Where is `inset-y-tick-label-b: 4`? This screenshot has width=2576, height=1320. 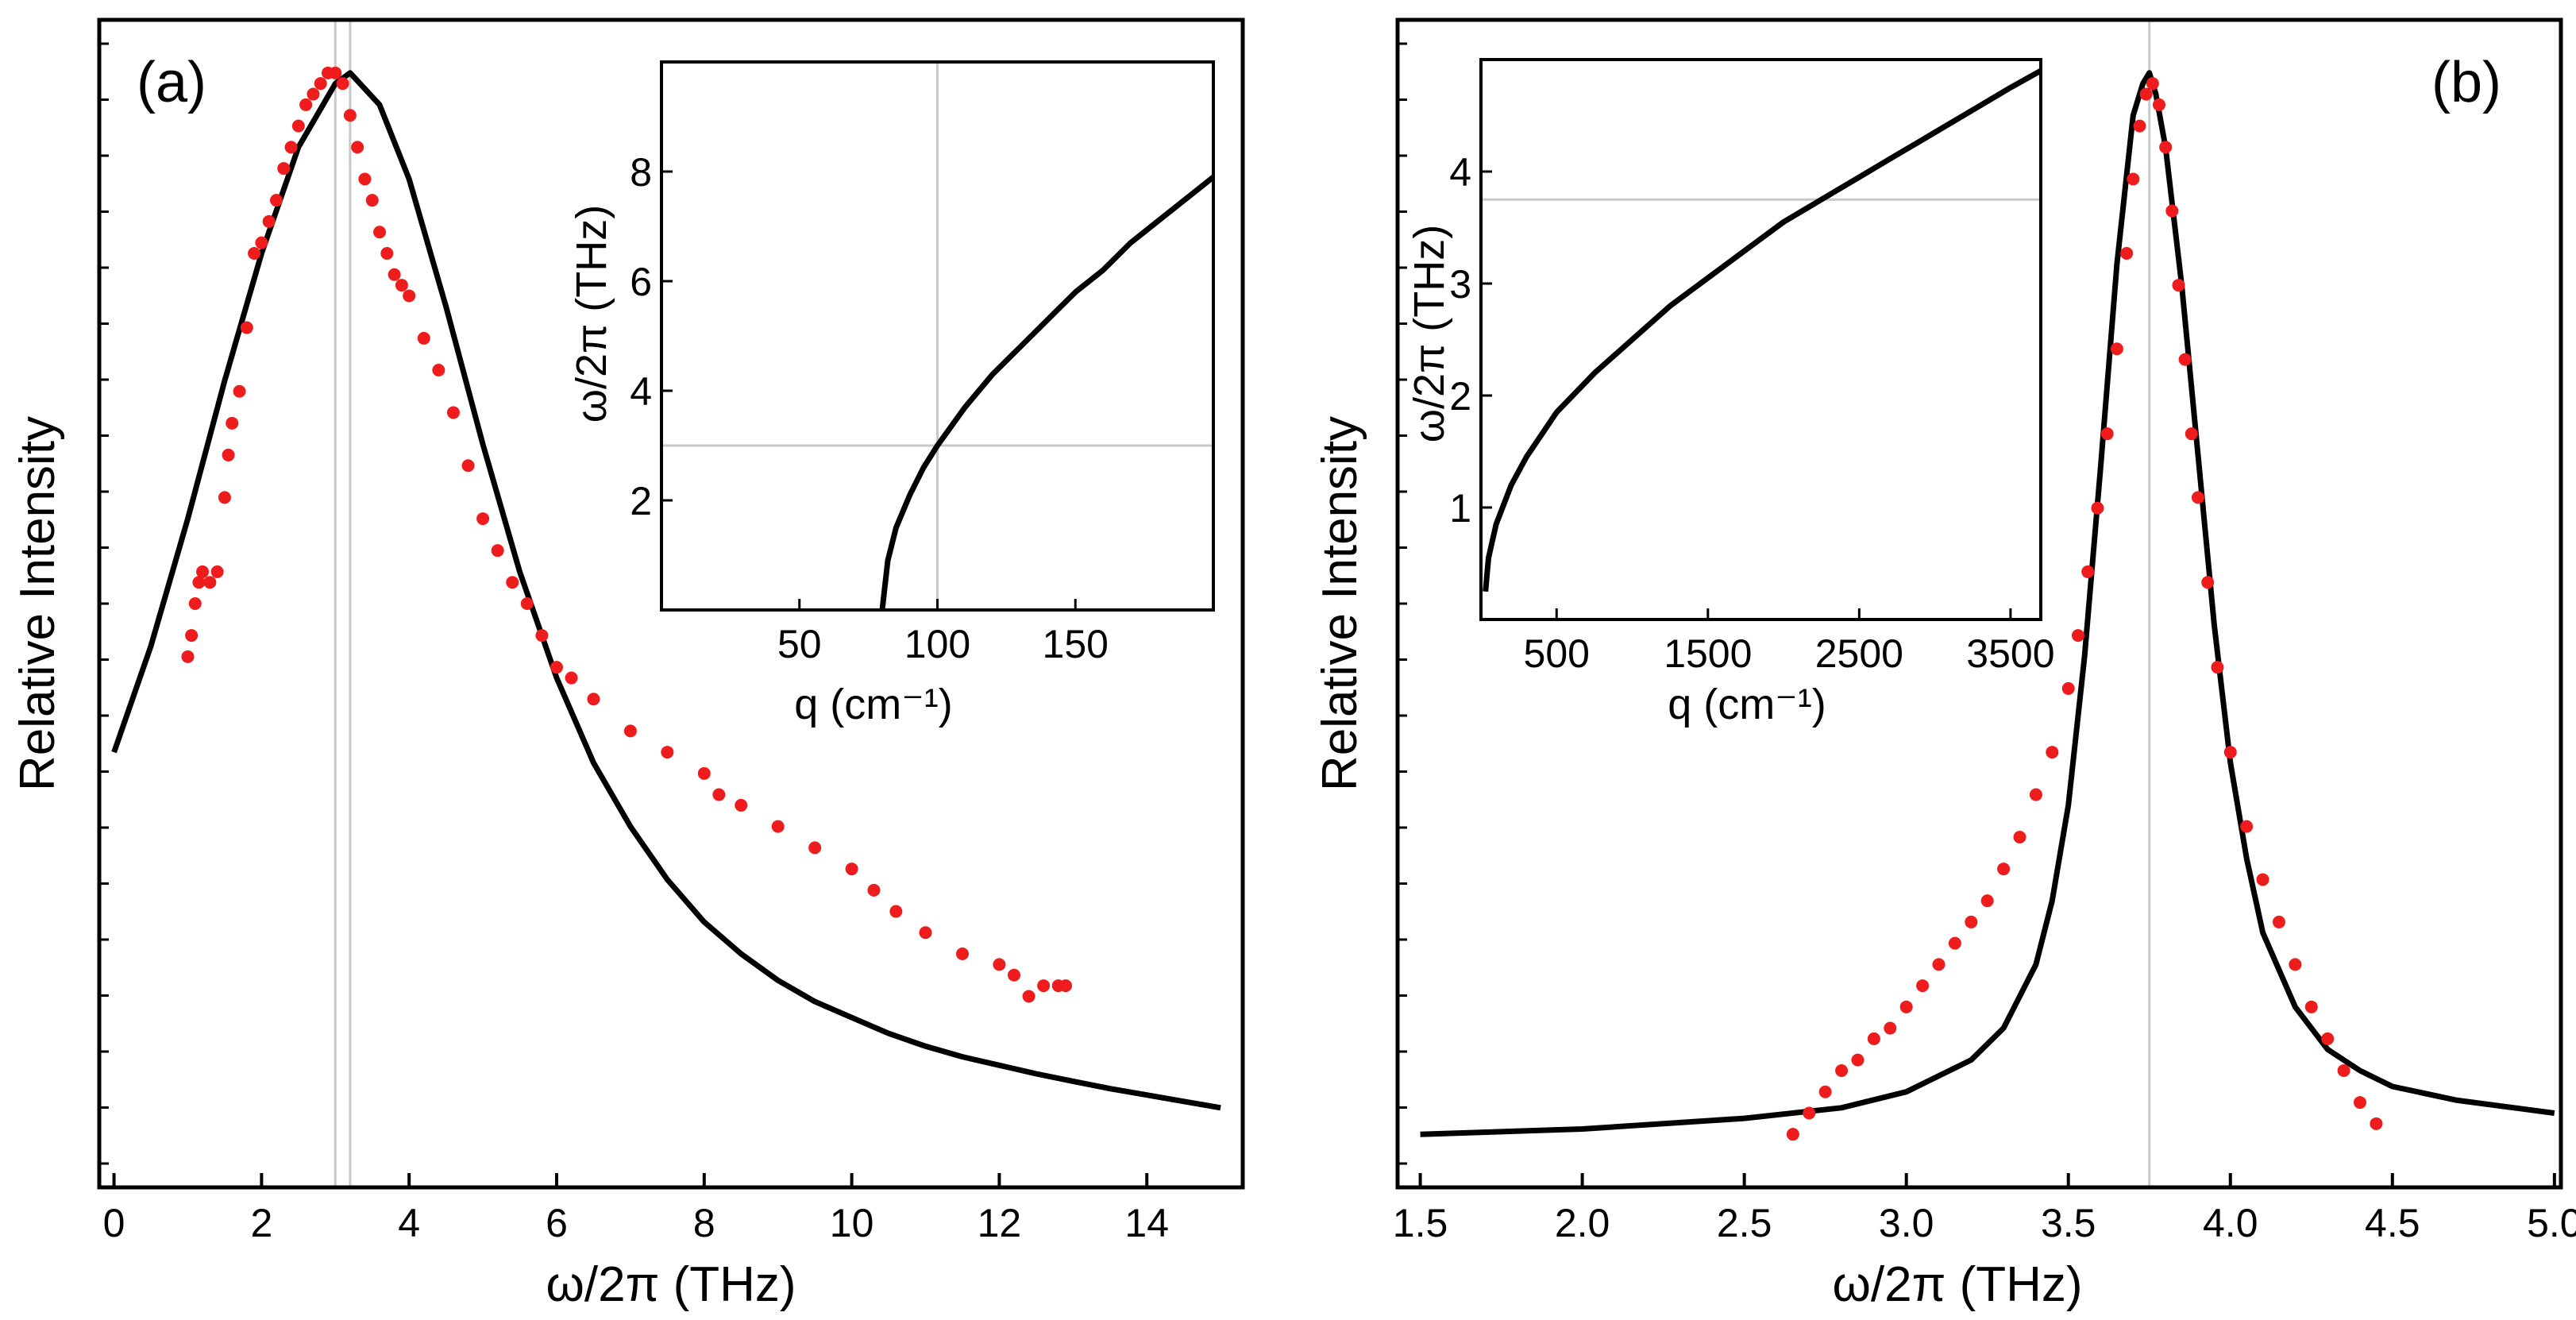 inset-y-tick-label-b: 4 is located at coordinates (1460, 172).